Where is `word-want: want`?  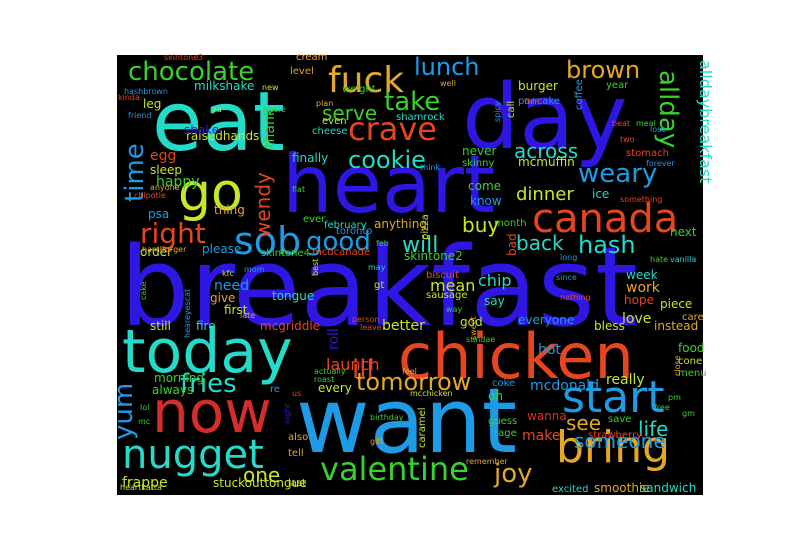
word-want: want is located at coordinates (406, 421).